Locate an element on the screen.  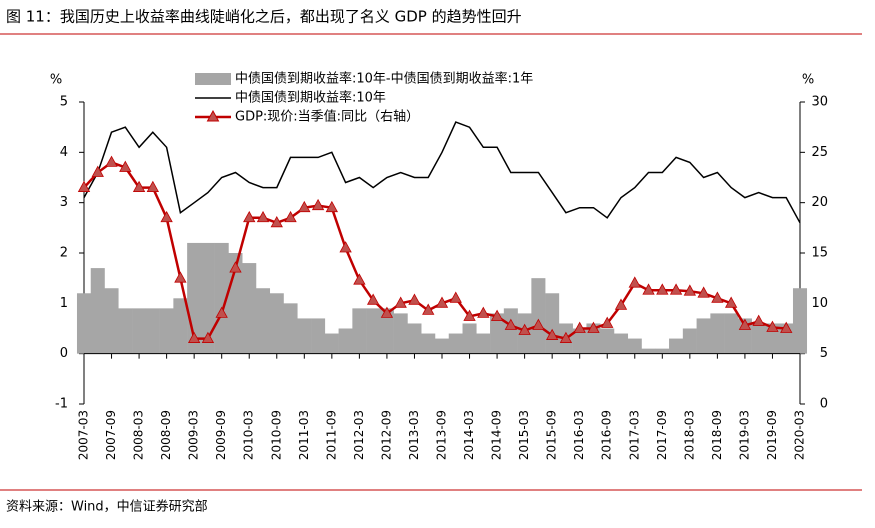
x-tick-label: 2019-09 is located at coordinates (772, 435).